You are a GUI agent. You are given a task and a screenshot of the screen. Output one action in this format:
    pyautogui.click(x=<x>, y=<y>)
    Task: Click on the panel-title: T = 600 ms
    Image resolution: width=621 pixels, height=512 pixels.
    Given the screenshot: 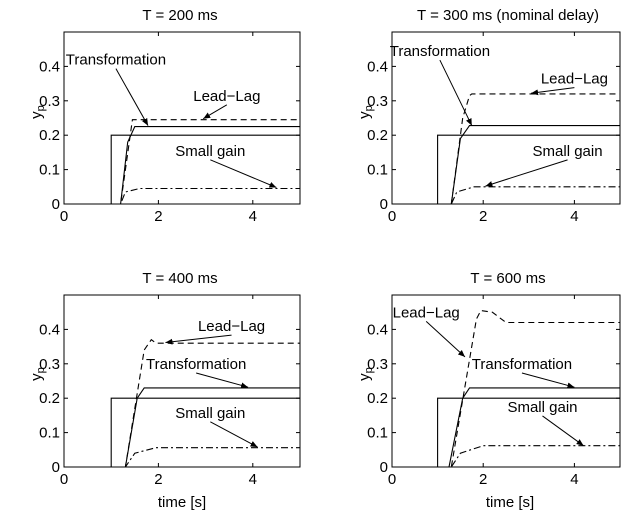 What is the action you would take?
    pyautogui.click(x=507, y=278)
    